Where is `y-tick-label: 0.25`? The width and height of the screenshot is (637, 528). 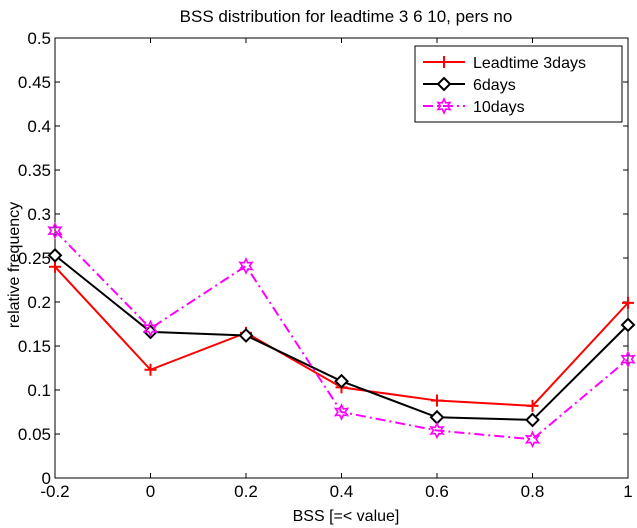 y-tick-label: 0.25 is located at coordinates (34, 258).